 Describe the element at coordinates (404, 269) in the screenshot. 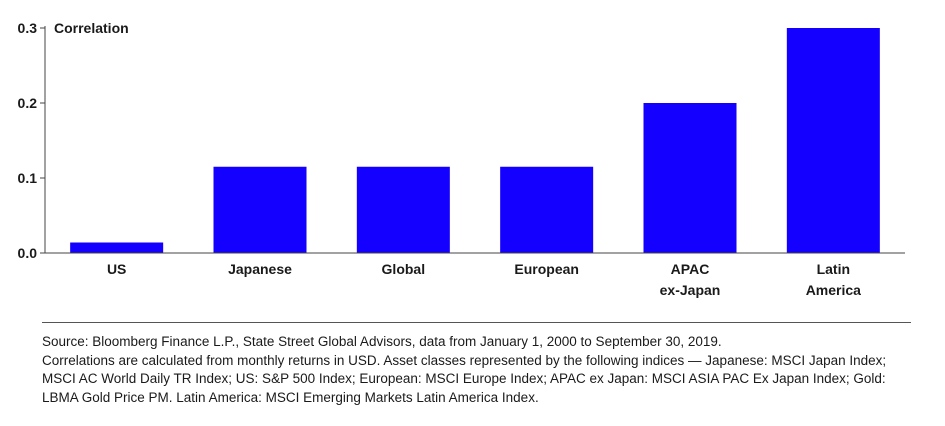

I see `x-category-label: Global` at that location.